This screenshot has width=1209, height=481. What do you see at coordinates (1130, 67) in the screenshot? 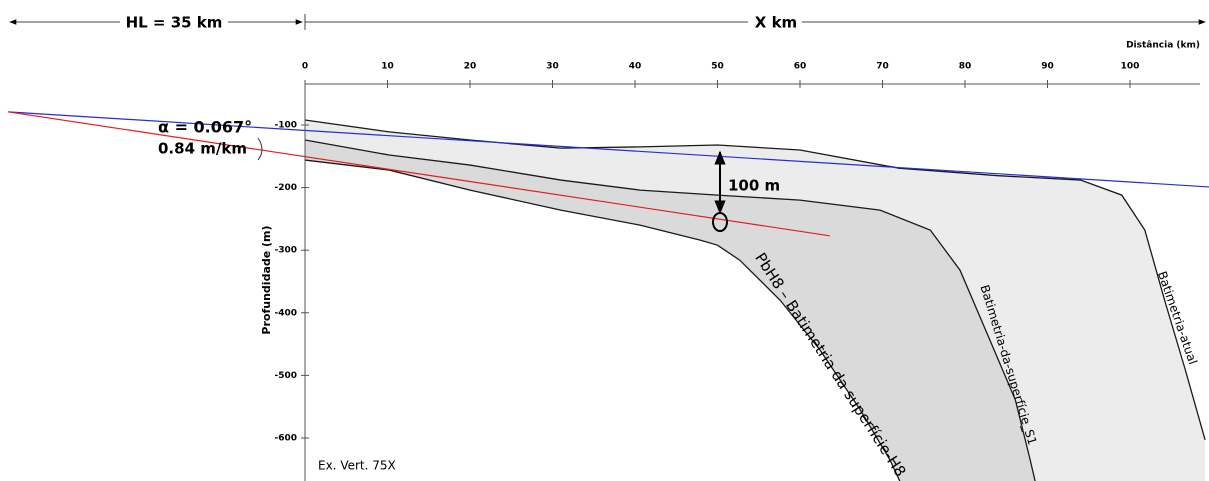
I see `x-tick-label: 100` at bounding box center [1130, 67].